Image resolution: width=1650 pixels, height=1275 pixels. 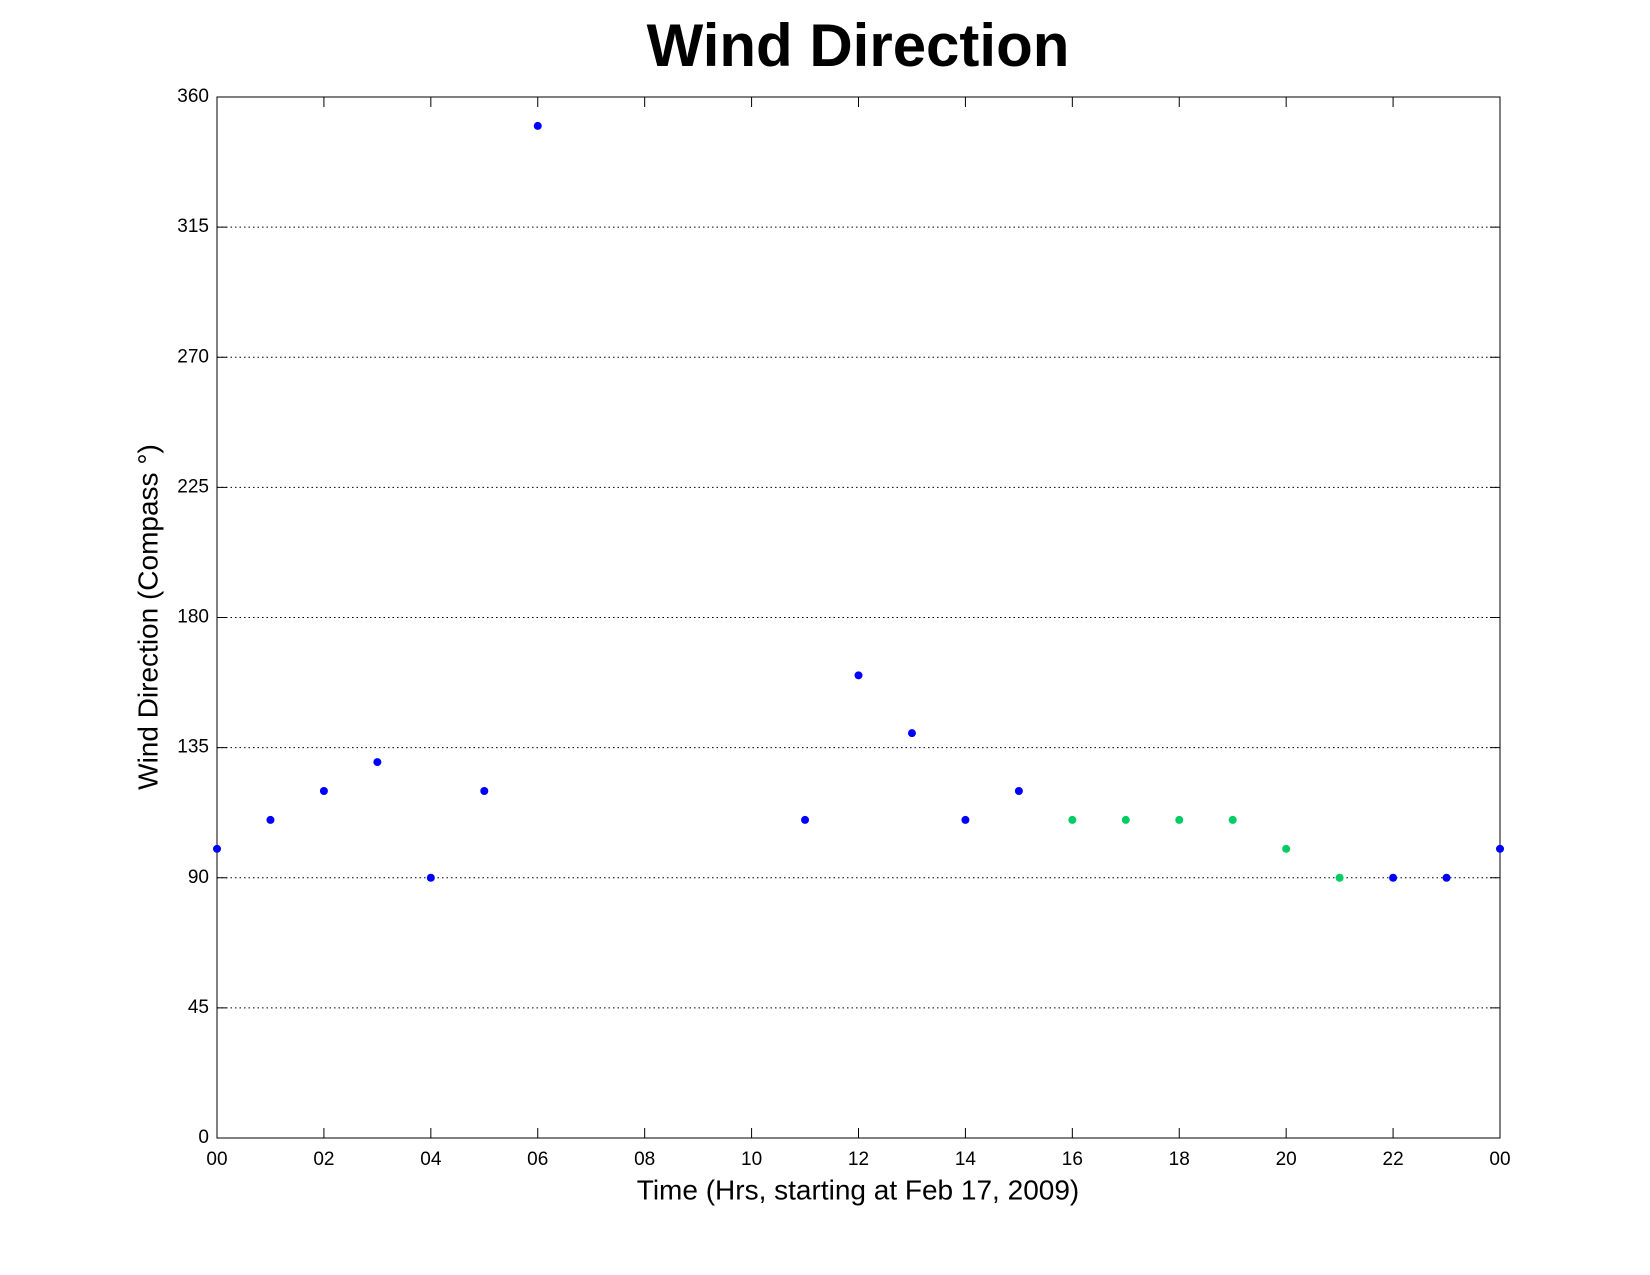 What do you see at coordinates (858, 1159) in the screenshot?
I see `x-tick-label: 12` at bounding box center [858, 1159].